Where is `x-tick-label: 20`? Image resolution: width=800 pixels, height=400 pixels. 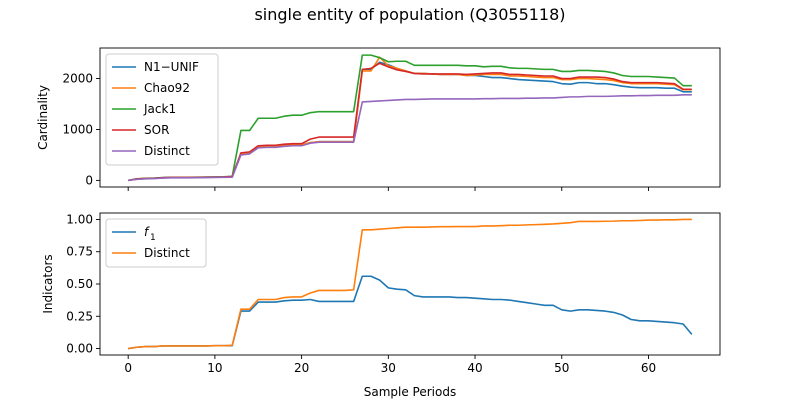 x-tick-label: 20 is located at coordinates (301, 368).